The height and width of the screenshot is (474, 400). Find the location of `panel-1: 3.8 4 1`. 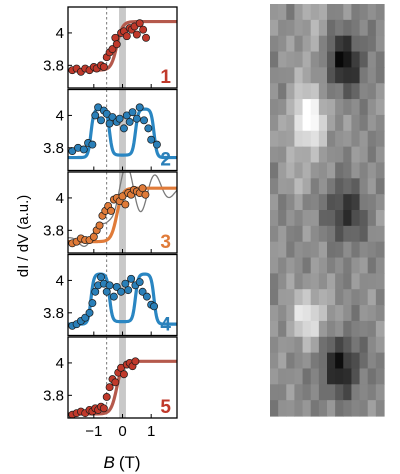

panel-1: 3.8 4 1 is located at coordinates (110, 47).